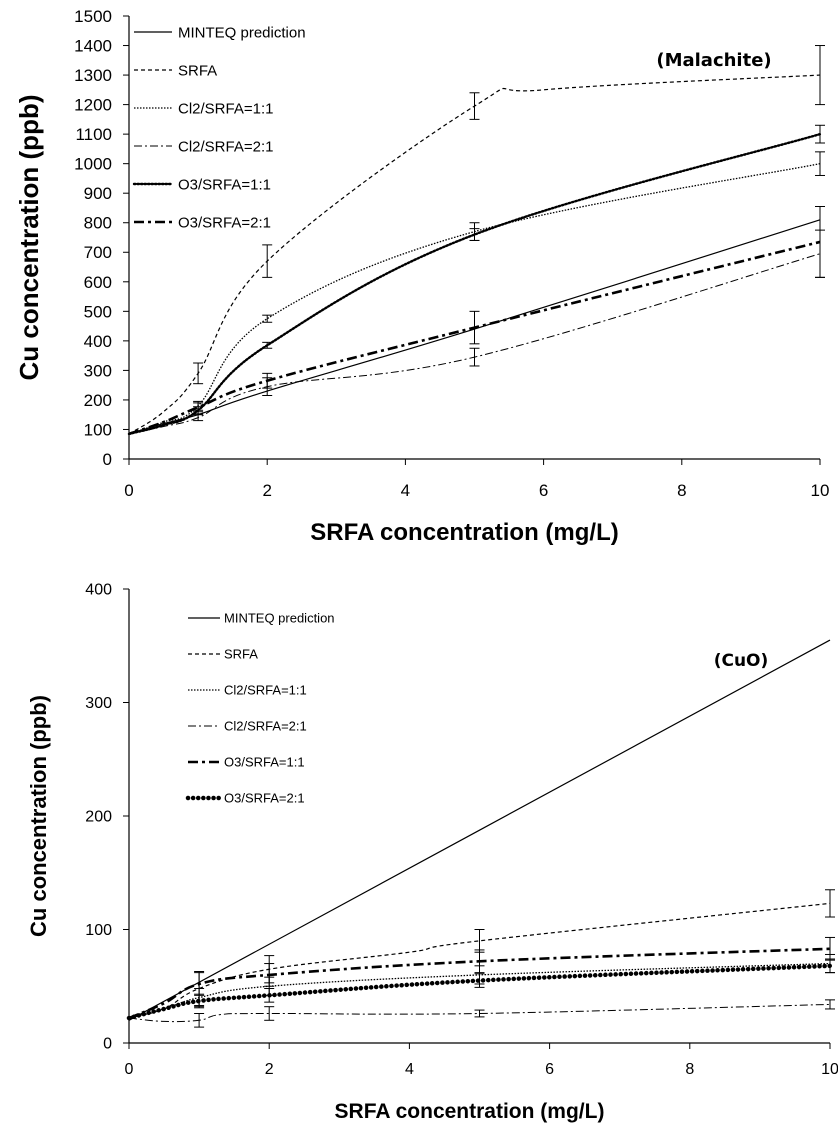 This screenshot has height=1135, width=838. What do you see at coordinates (93, 45) in the screenshot?
I see `y-tick-label: 1400` at bounding box center [93, 45].